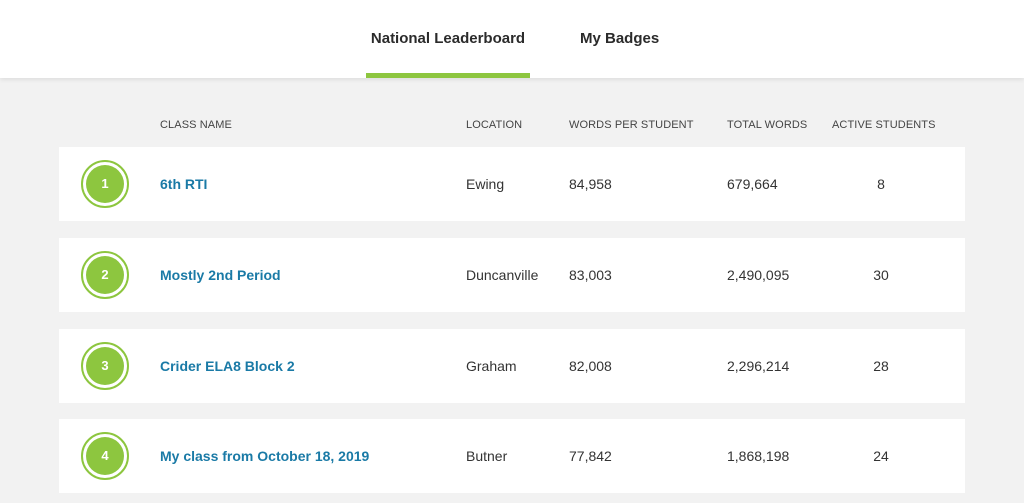 The width and height of the screenshot is (1024, 503). What do you see at coordinates (184, 184) in the screenshot?
I see `class-name-link: 6th RTI` at bounding box center [184, 184].